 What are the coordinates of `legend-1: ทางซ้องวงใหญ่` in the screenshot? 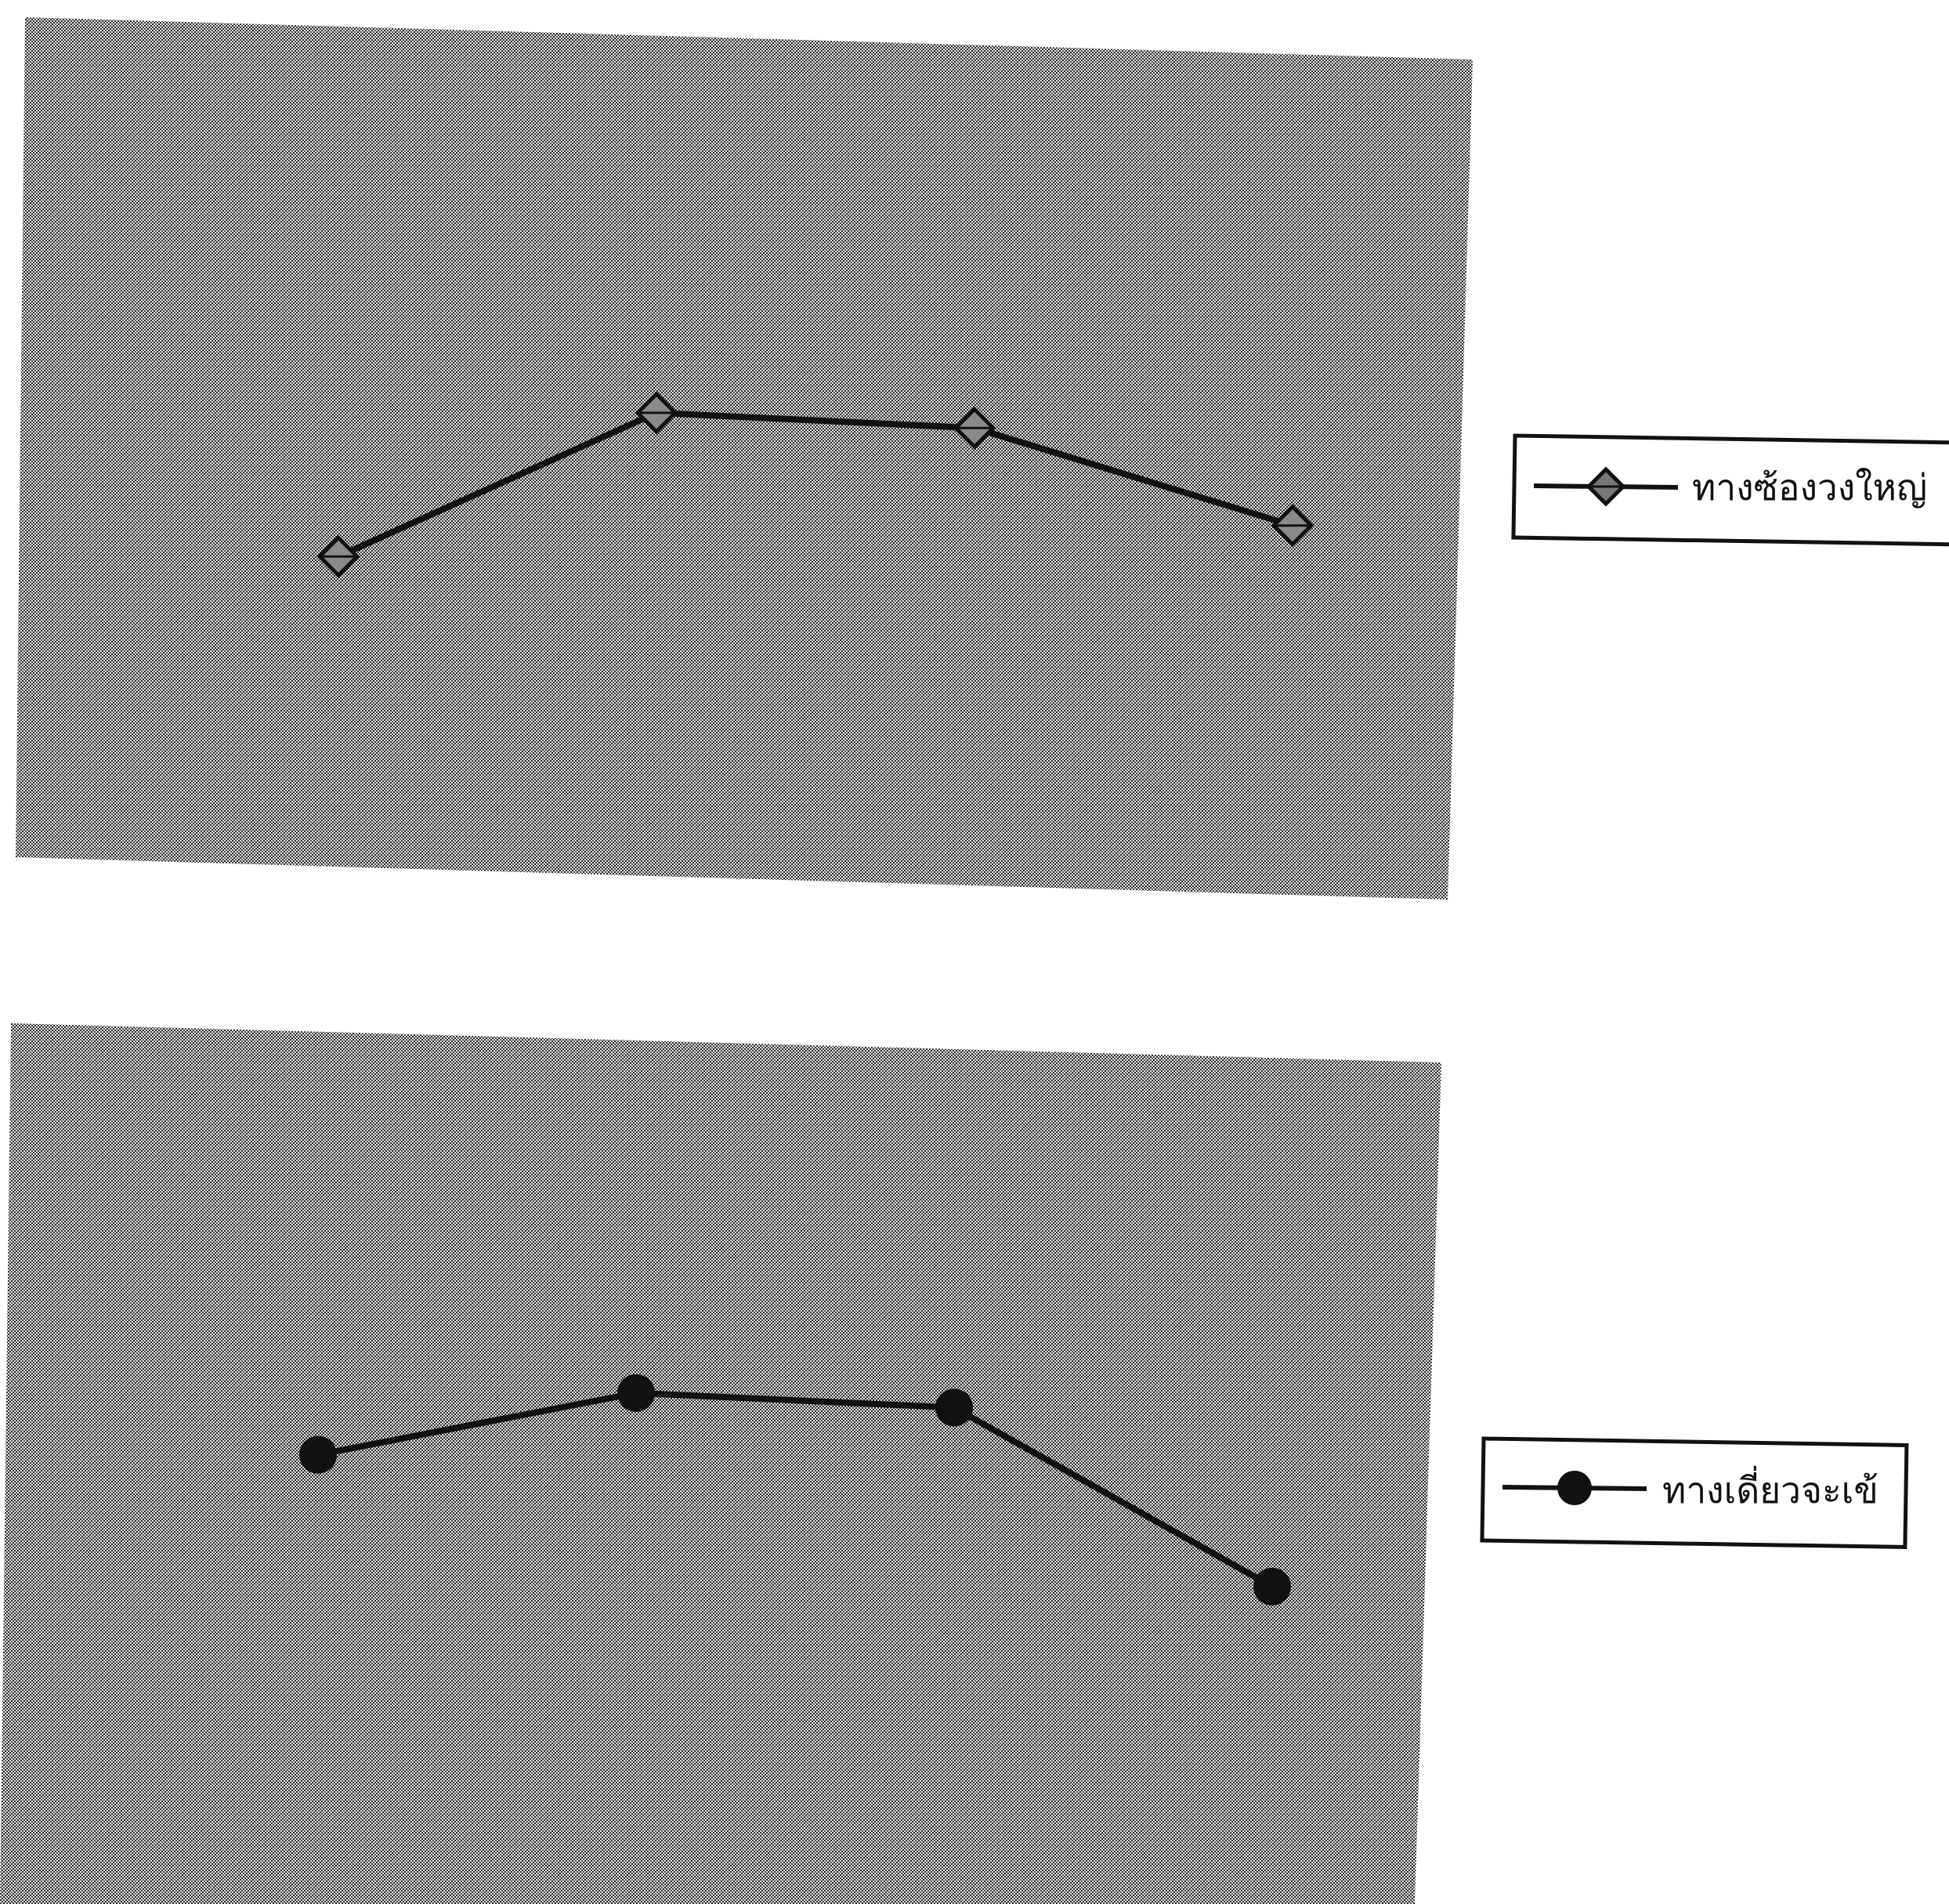 It's located at (1730, 490).